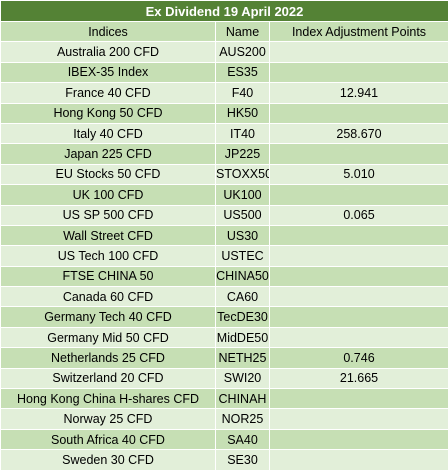  Describe the element at coordinates (108, 317) in the screenshot. I see `cell-index: Germany Tech 40 CFD` at that location.